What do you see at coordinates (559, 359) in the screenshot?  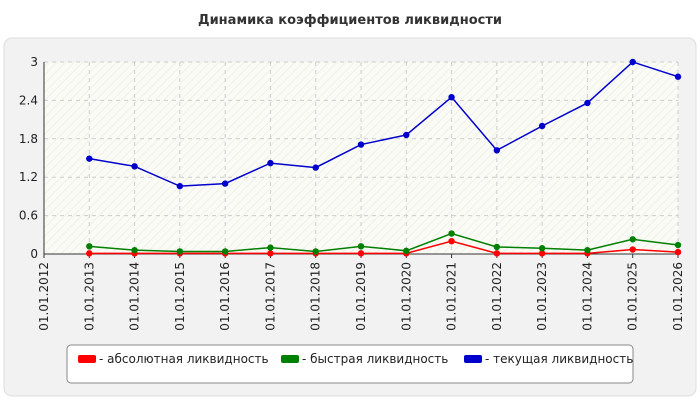 I see `legend-label: - текущая ликвидность` at bounding box center [559, 359].